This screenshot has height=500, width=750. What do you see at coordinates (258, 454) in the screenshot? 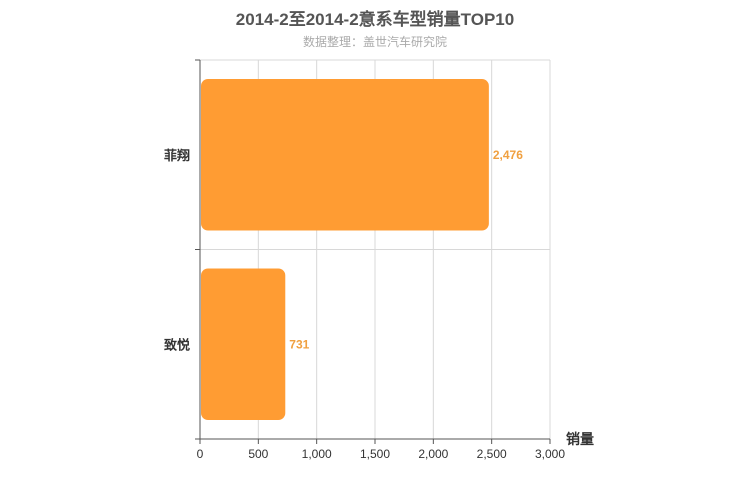
I see `x-tick-label: 500` at bounding box center [258, 454].